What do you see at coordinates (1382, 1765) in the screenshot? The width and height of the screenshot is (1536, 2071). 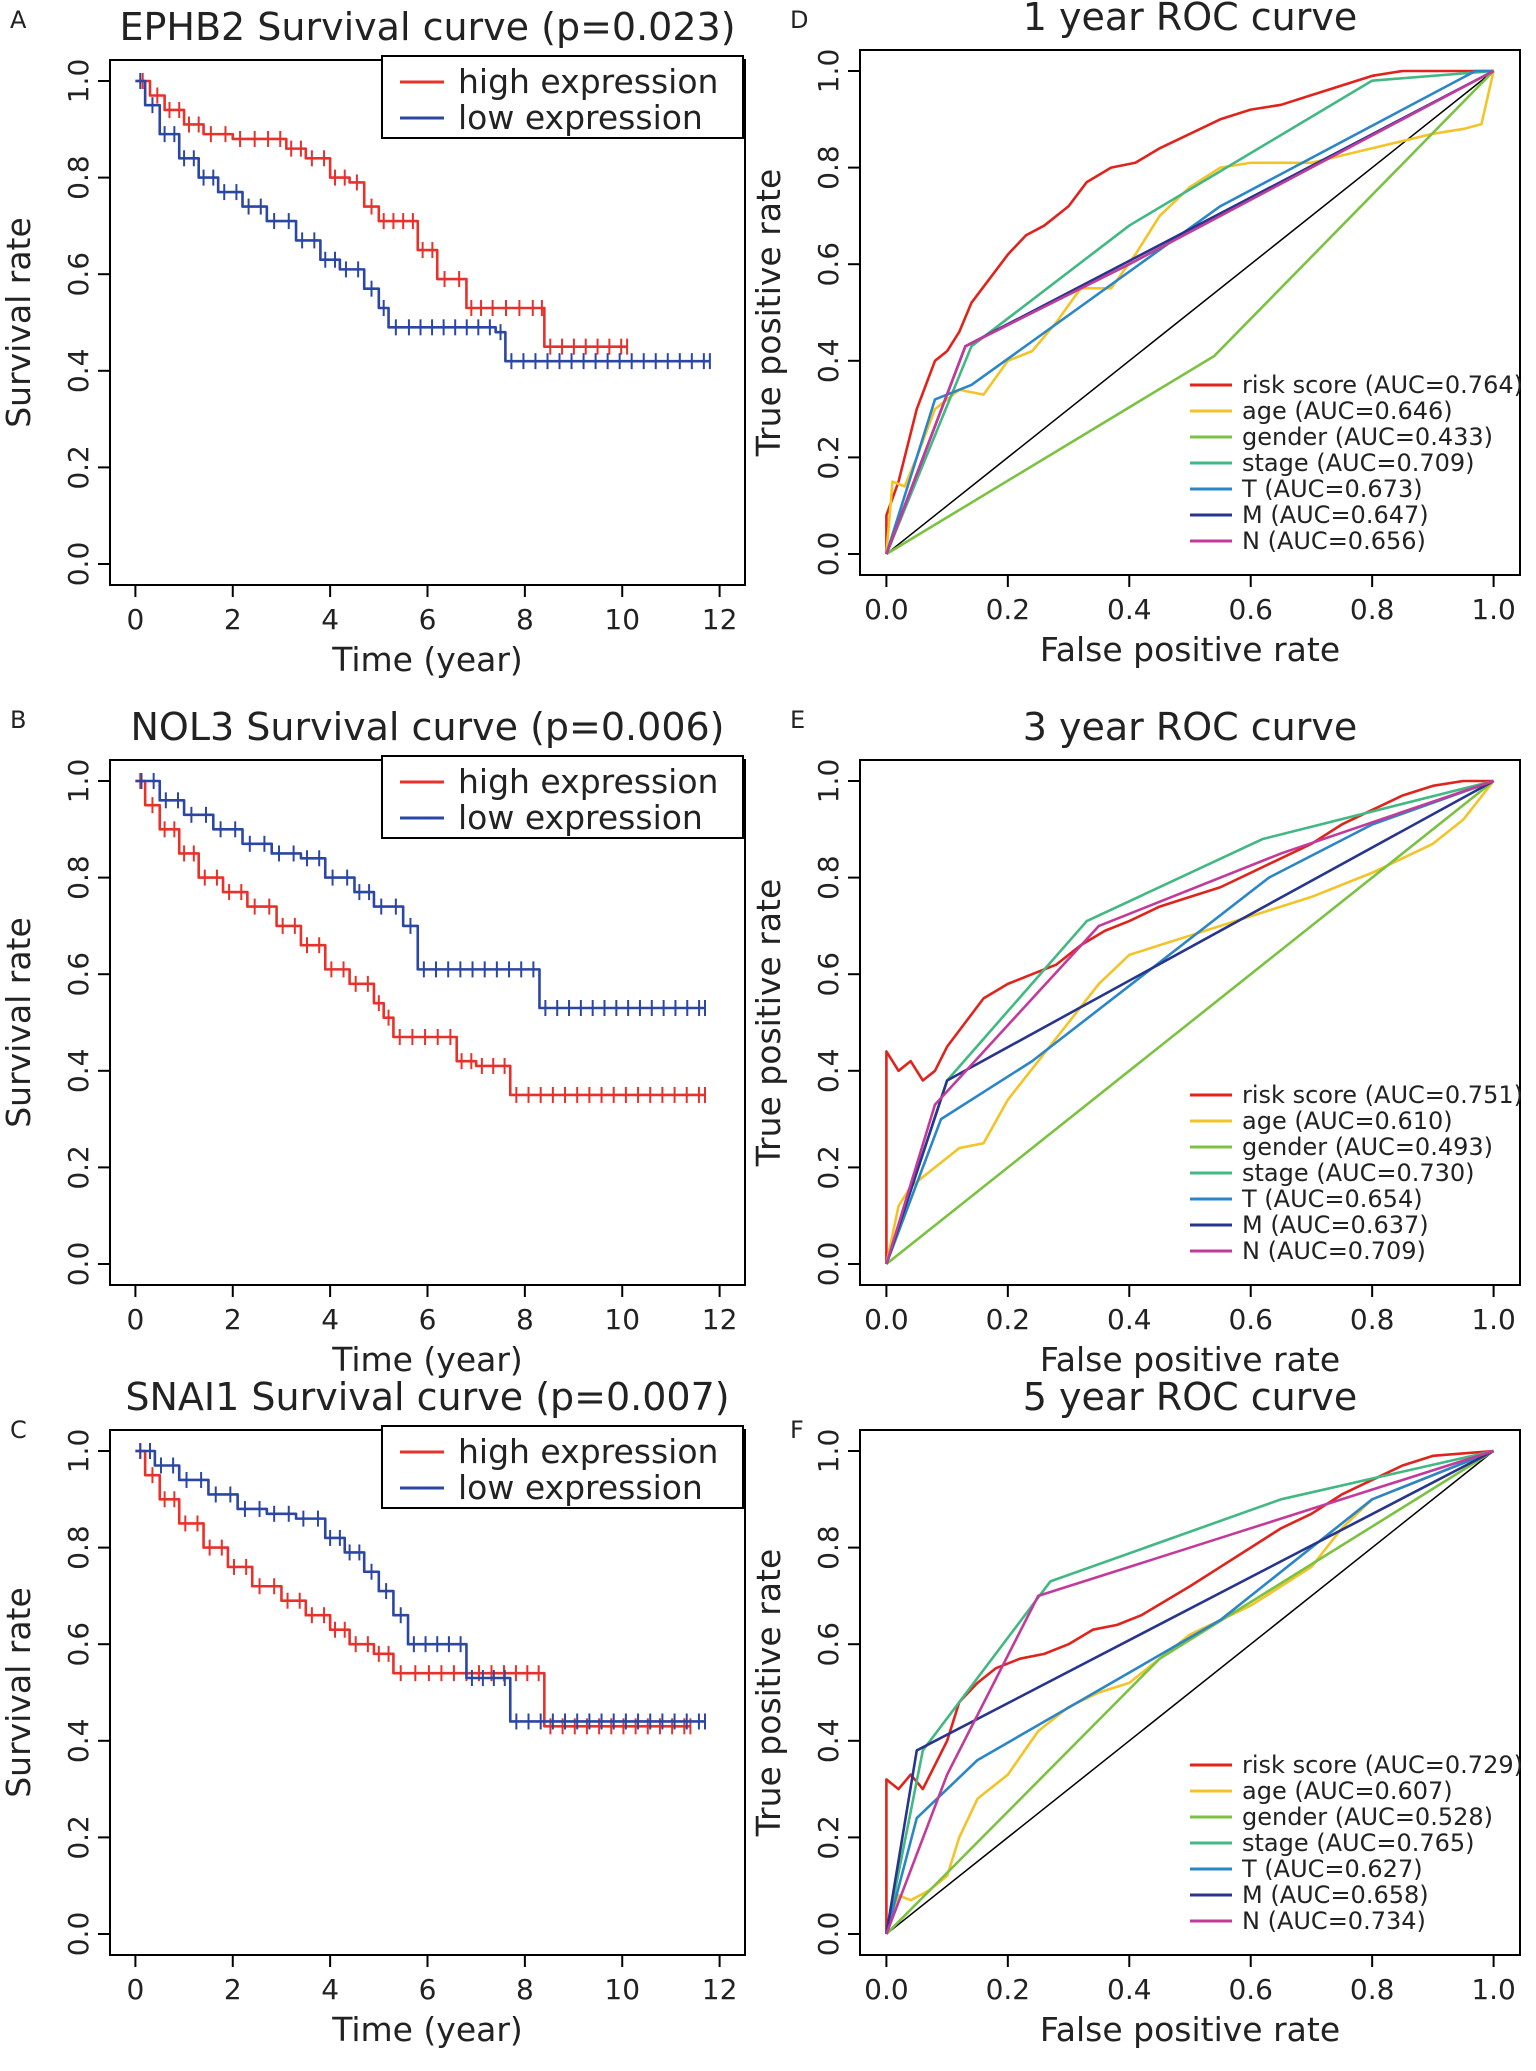 I see `legend-label: risk score (AUC=0.729)` at bounding box center [1382, 1765].